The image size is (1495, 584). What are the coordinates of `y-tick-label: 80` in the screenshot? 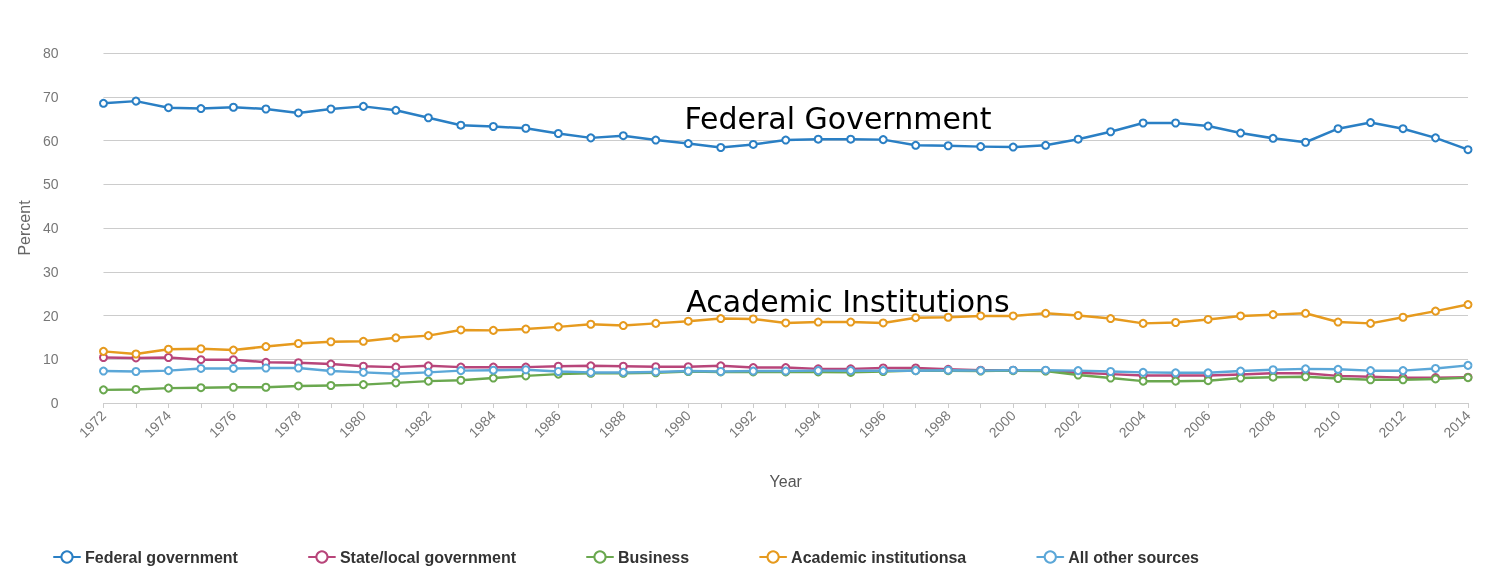 It's located at (50, 53).